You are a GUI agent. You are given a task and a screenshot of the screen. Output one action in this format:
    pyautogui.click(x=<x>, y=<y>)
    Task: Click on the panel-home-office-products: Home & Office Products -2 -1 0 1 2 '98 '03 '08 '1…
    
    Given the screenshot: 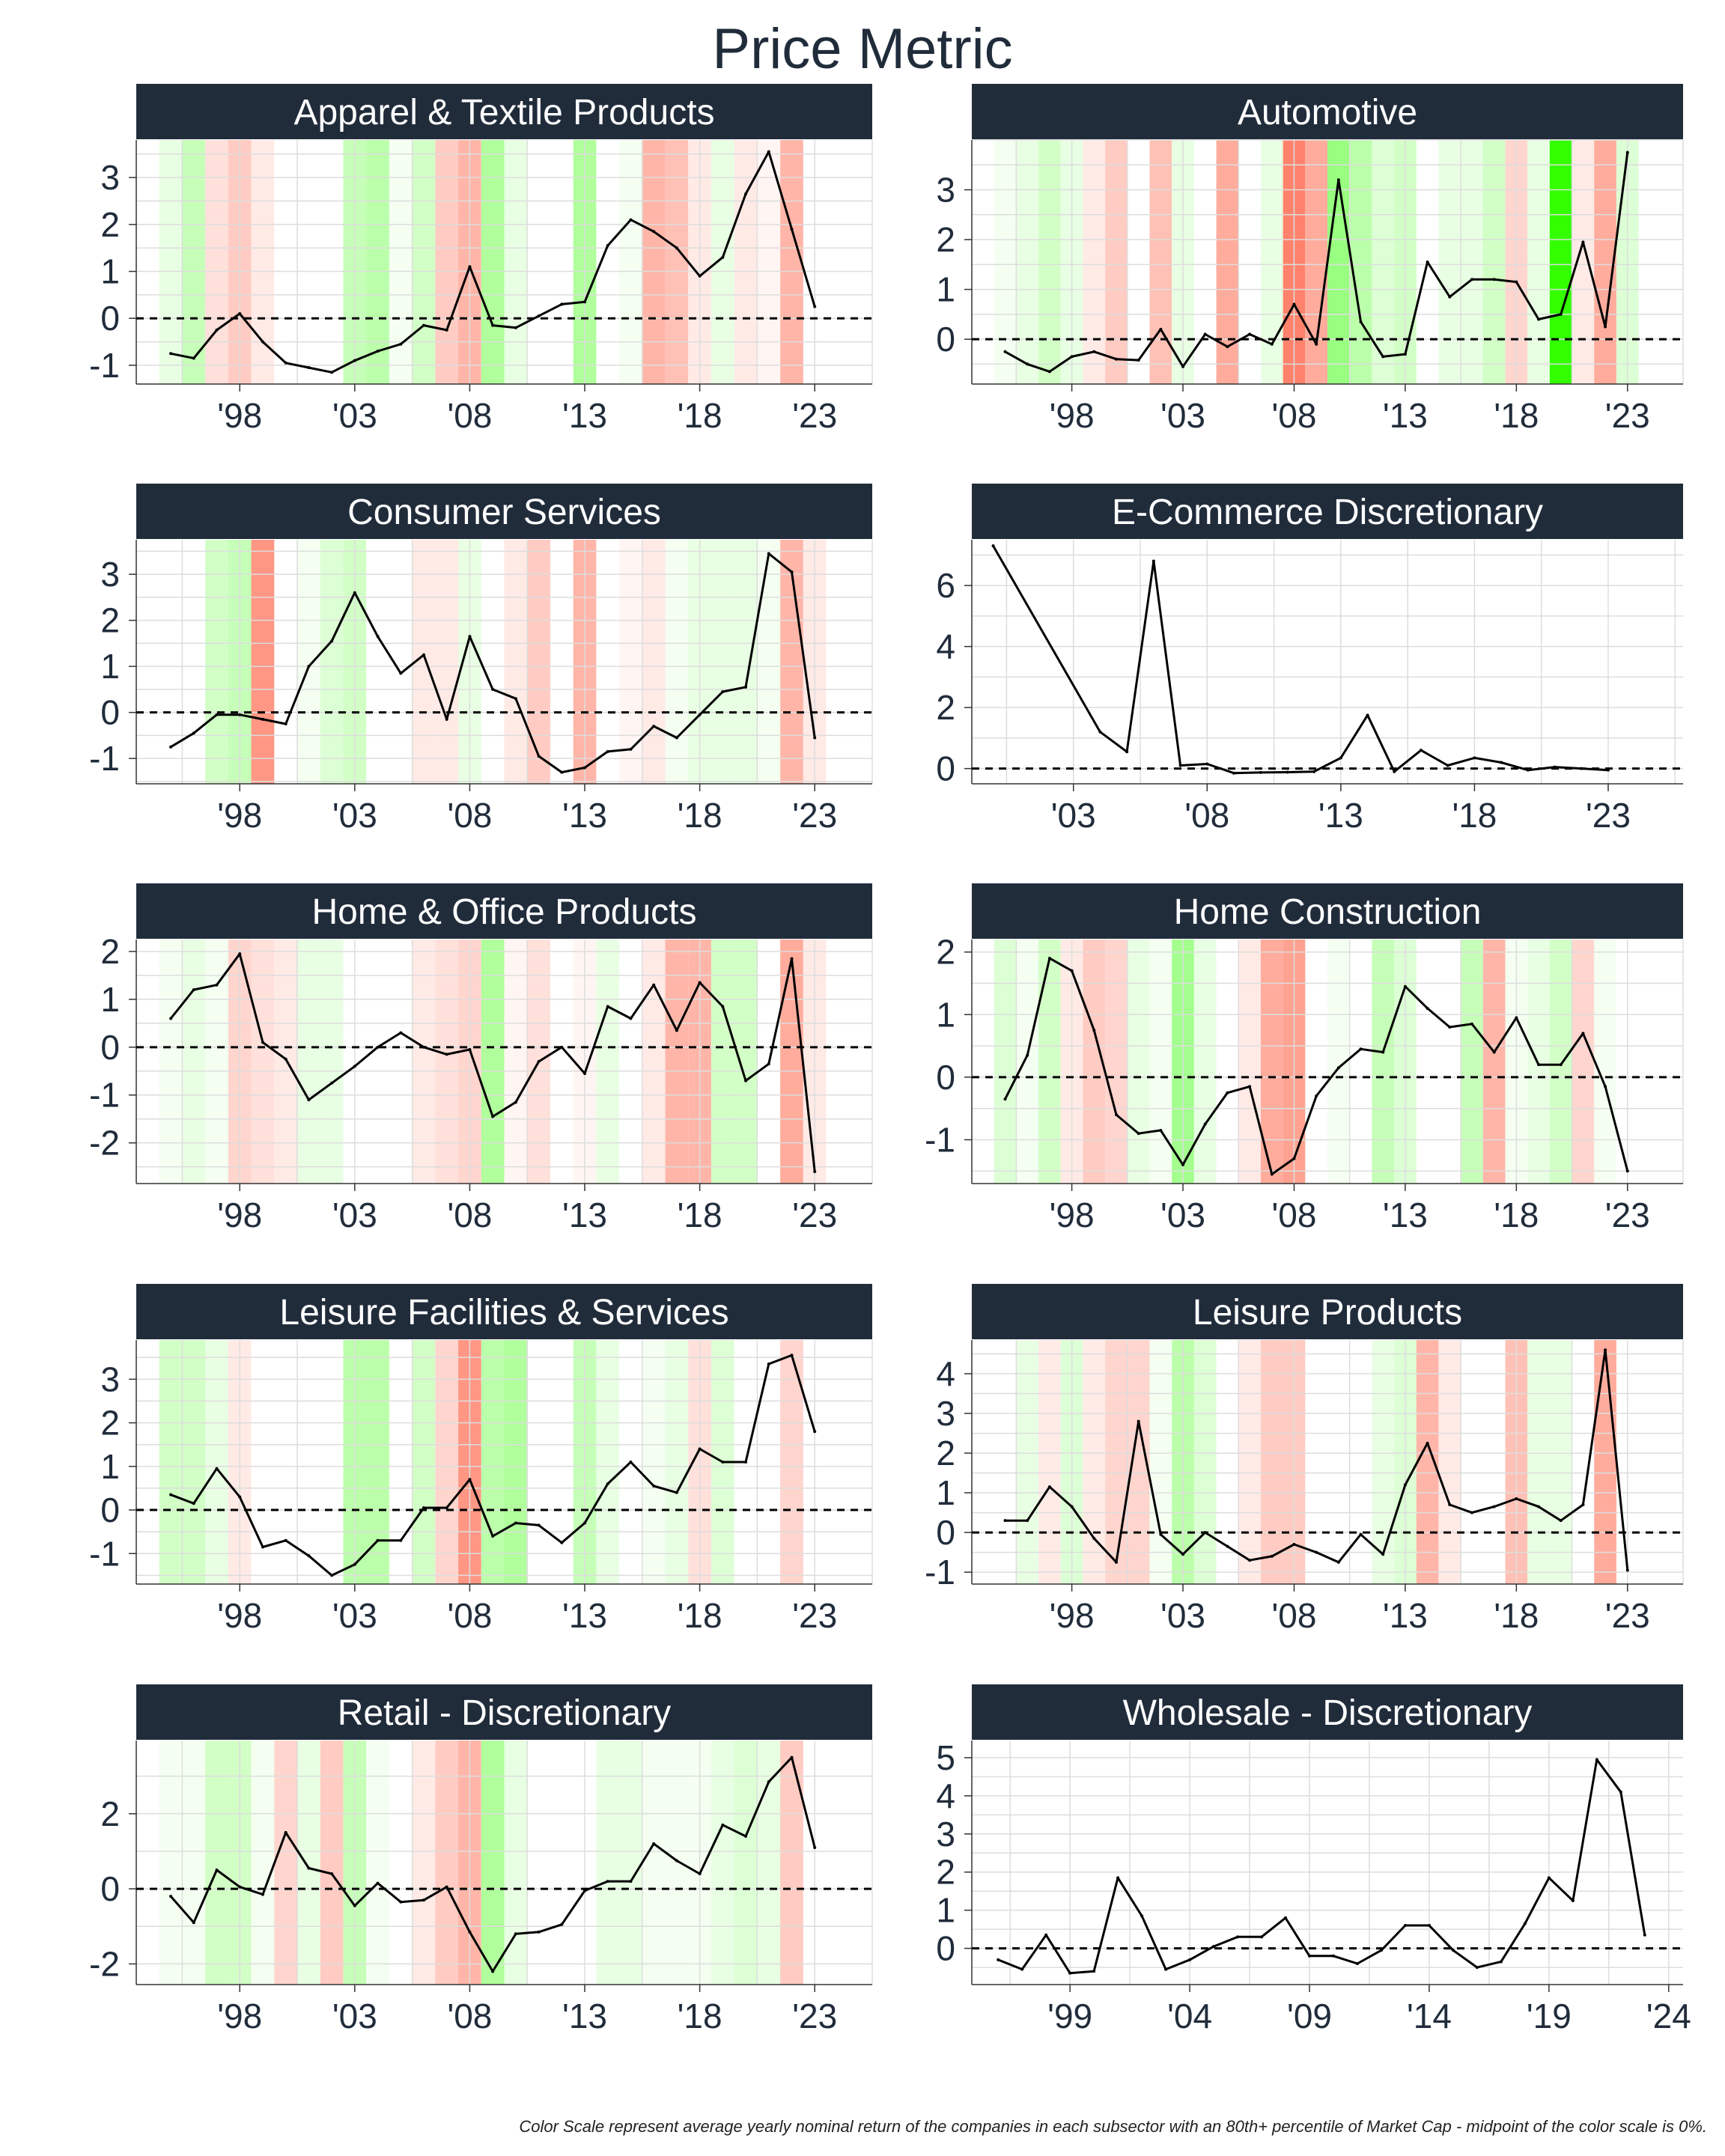 What is the action you would take?
    pyautogui.click(x=481, y=1058)
    